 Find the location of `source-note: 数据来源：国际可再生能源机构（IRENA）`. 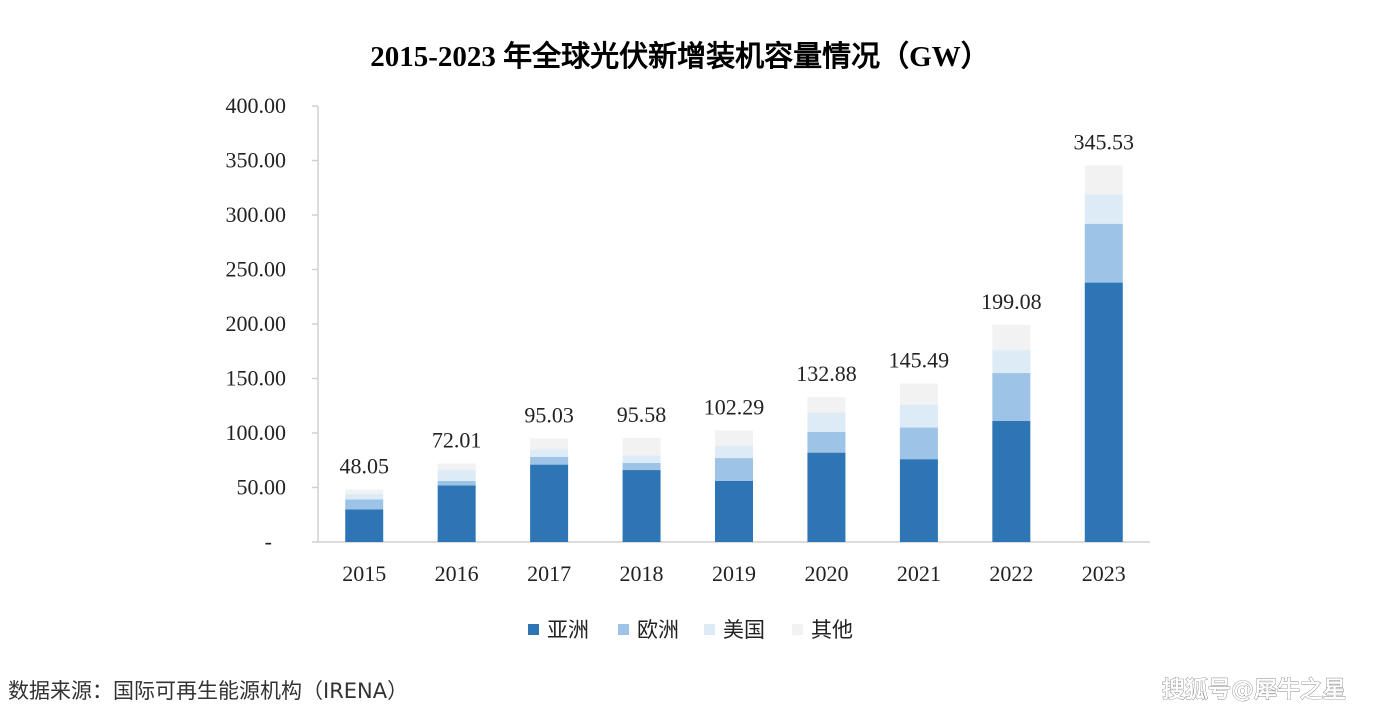

source-note: 数据来源：国际可再生能源机构（IRENA） is located at coordinates (208, 691).